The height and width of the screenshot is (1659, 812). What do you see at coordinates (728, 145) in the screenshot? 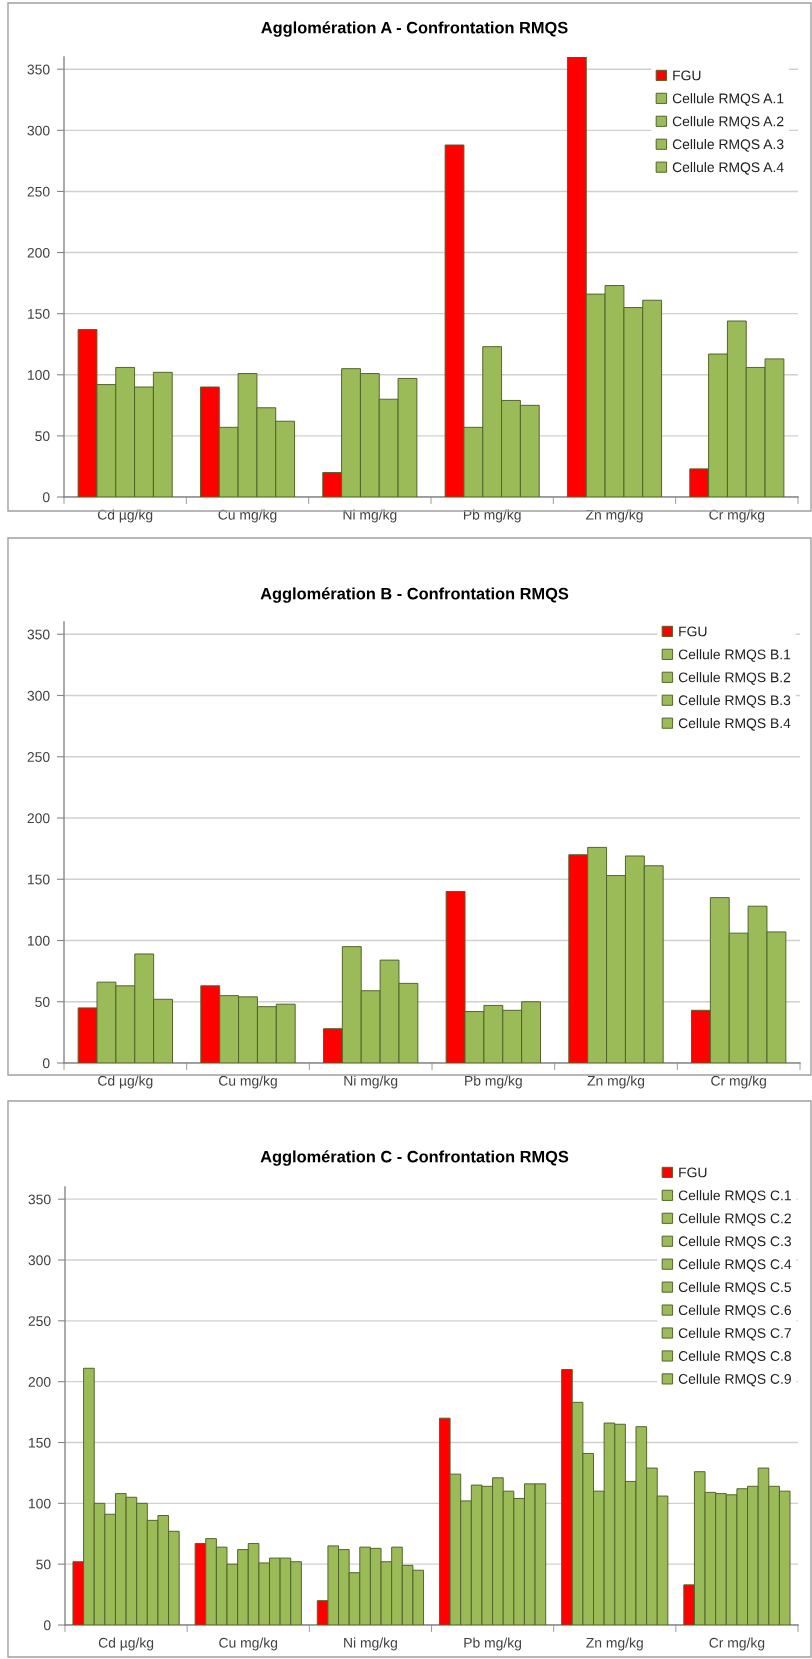
I see `legend-label: Cellule RMQS A.3` at bounding box center [728, 145].